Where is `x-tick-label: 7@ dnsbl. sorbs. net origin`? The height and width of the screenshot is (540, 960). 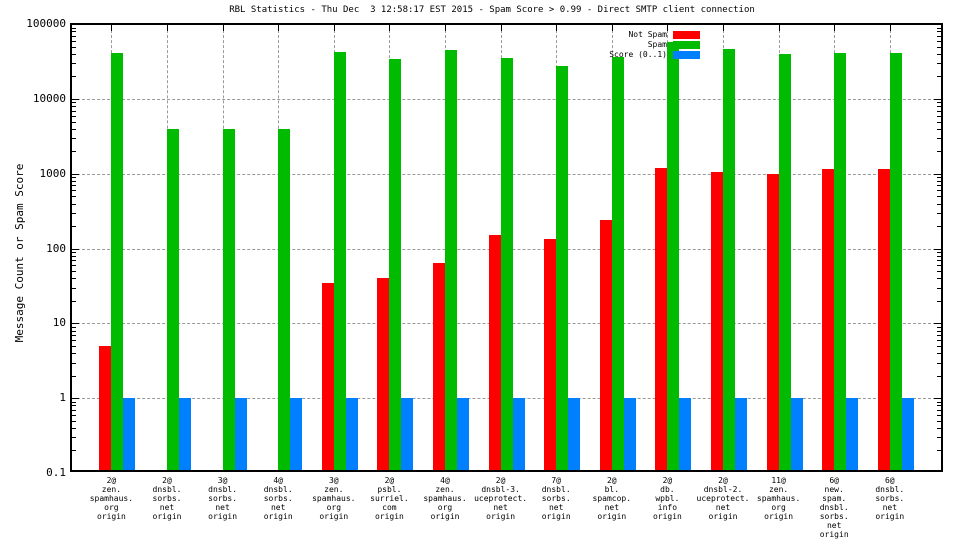 x-tick-label: 7@ dnsbl. sorbs. net origin is located at coordinates (556, 498).